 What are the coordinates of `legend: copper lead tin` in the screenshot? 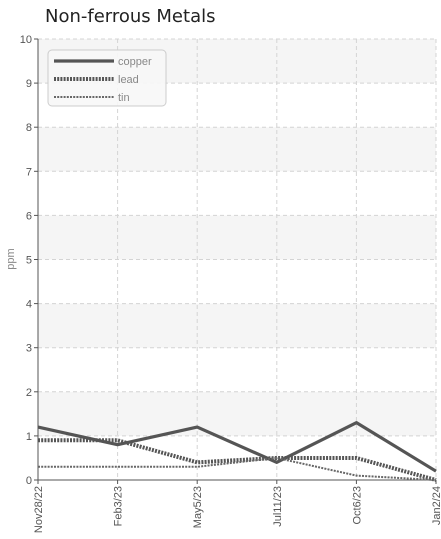 It's located at (107, 78).